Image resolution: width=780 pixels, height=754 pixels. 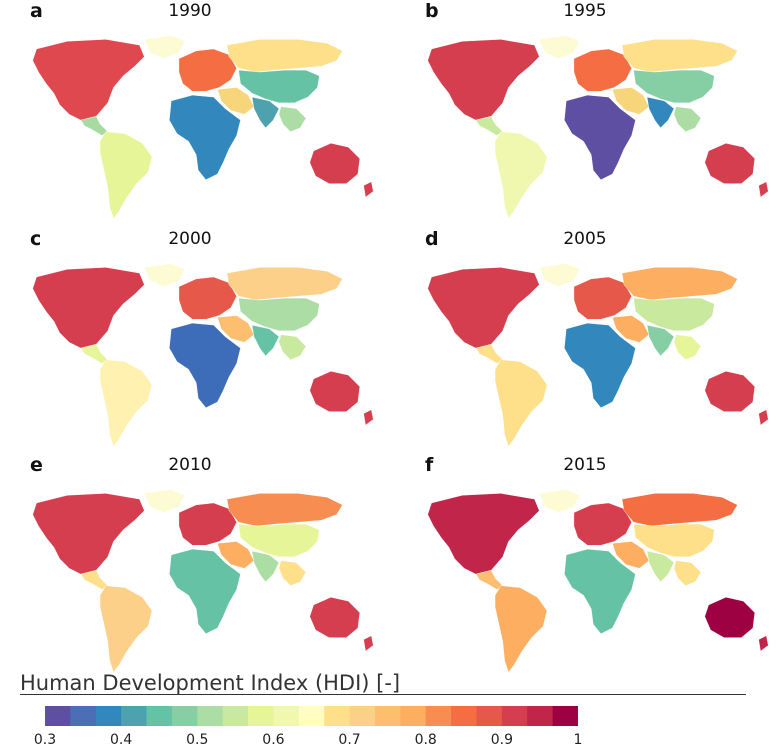 I want to click on panel-letter: b, so click(x=432, y=11).